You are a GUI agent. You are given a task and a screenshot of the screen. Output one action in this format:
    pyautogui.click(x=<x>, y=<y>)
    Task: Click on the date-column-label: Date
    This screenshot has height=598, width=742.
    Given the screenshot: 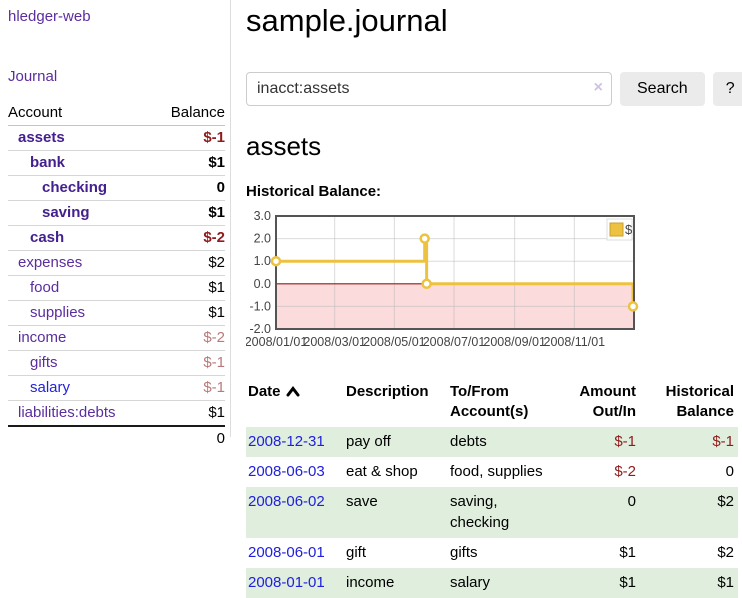 What is the action you would take?
    pyautogui.click(x=264, y=391)
    